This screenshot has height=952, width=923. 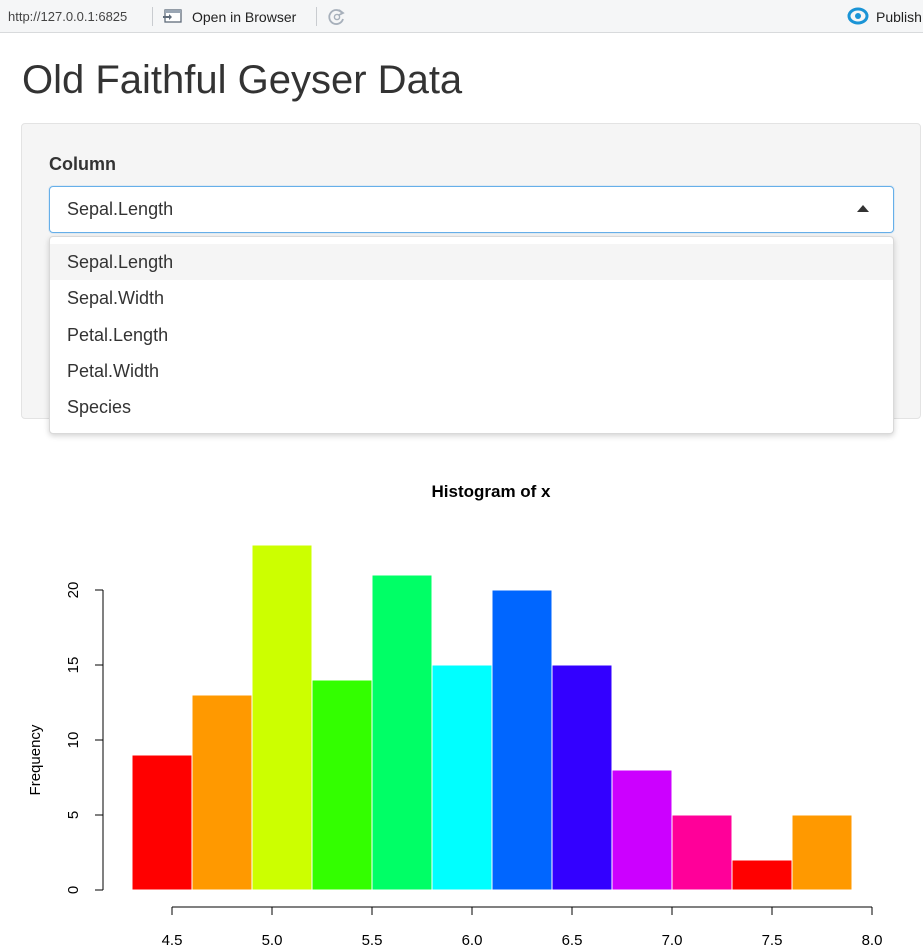 I want to click on browser-window-icon, so click(x=173, y=17).